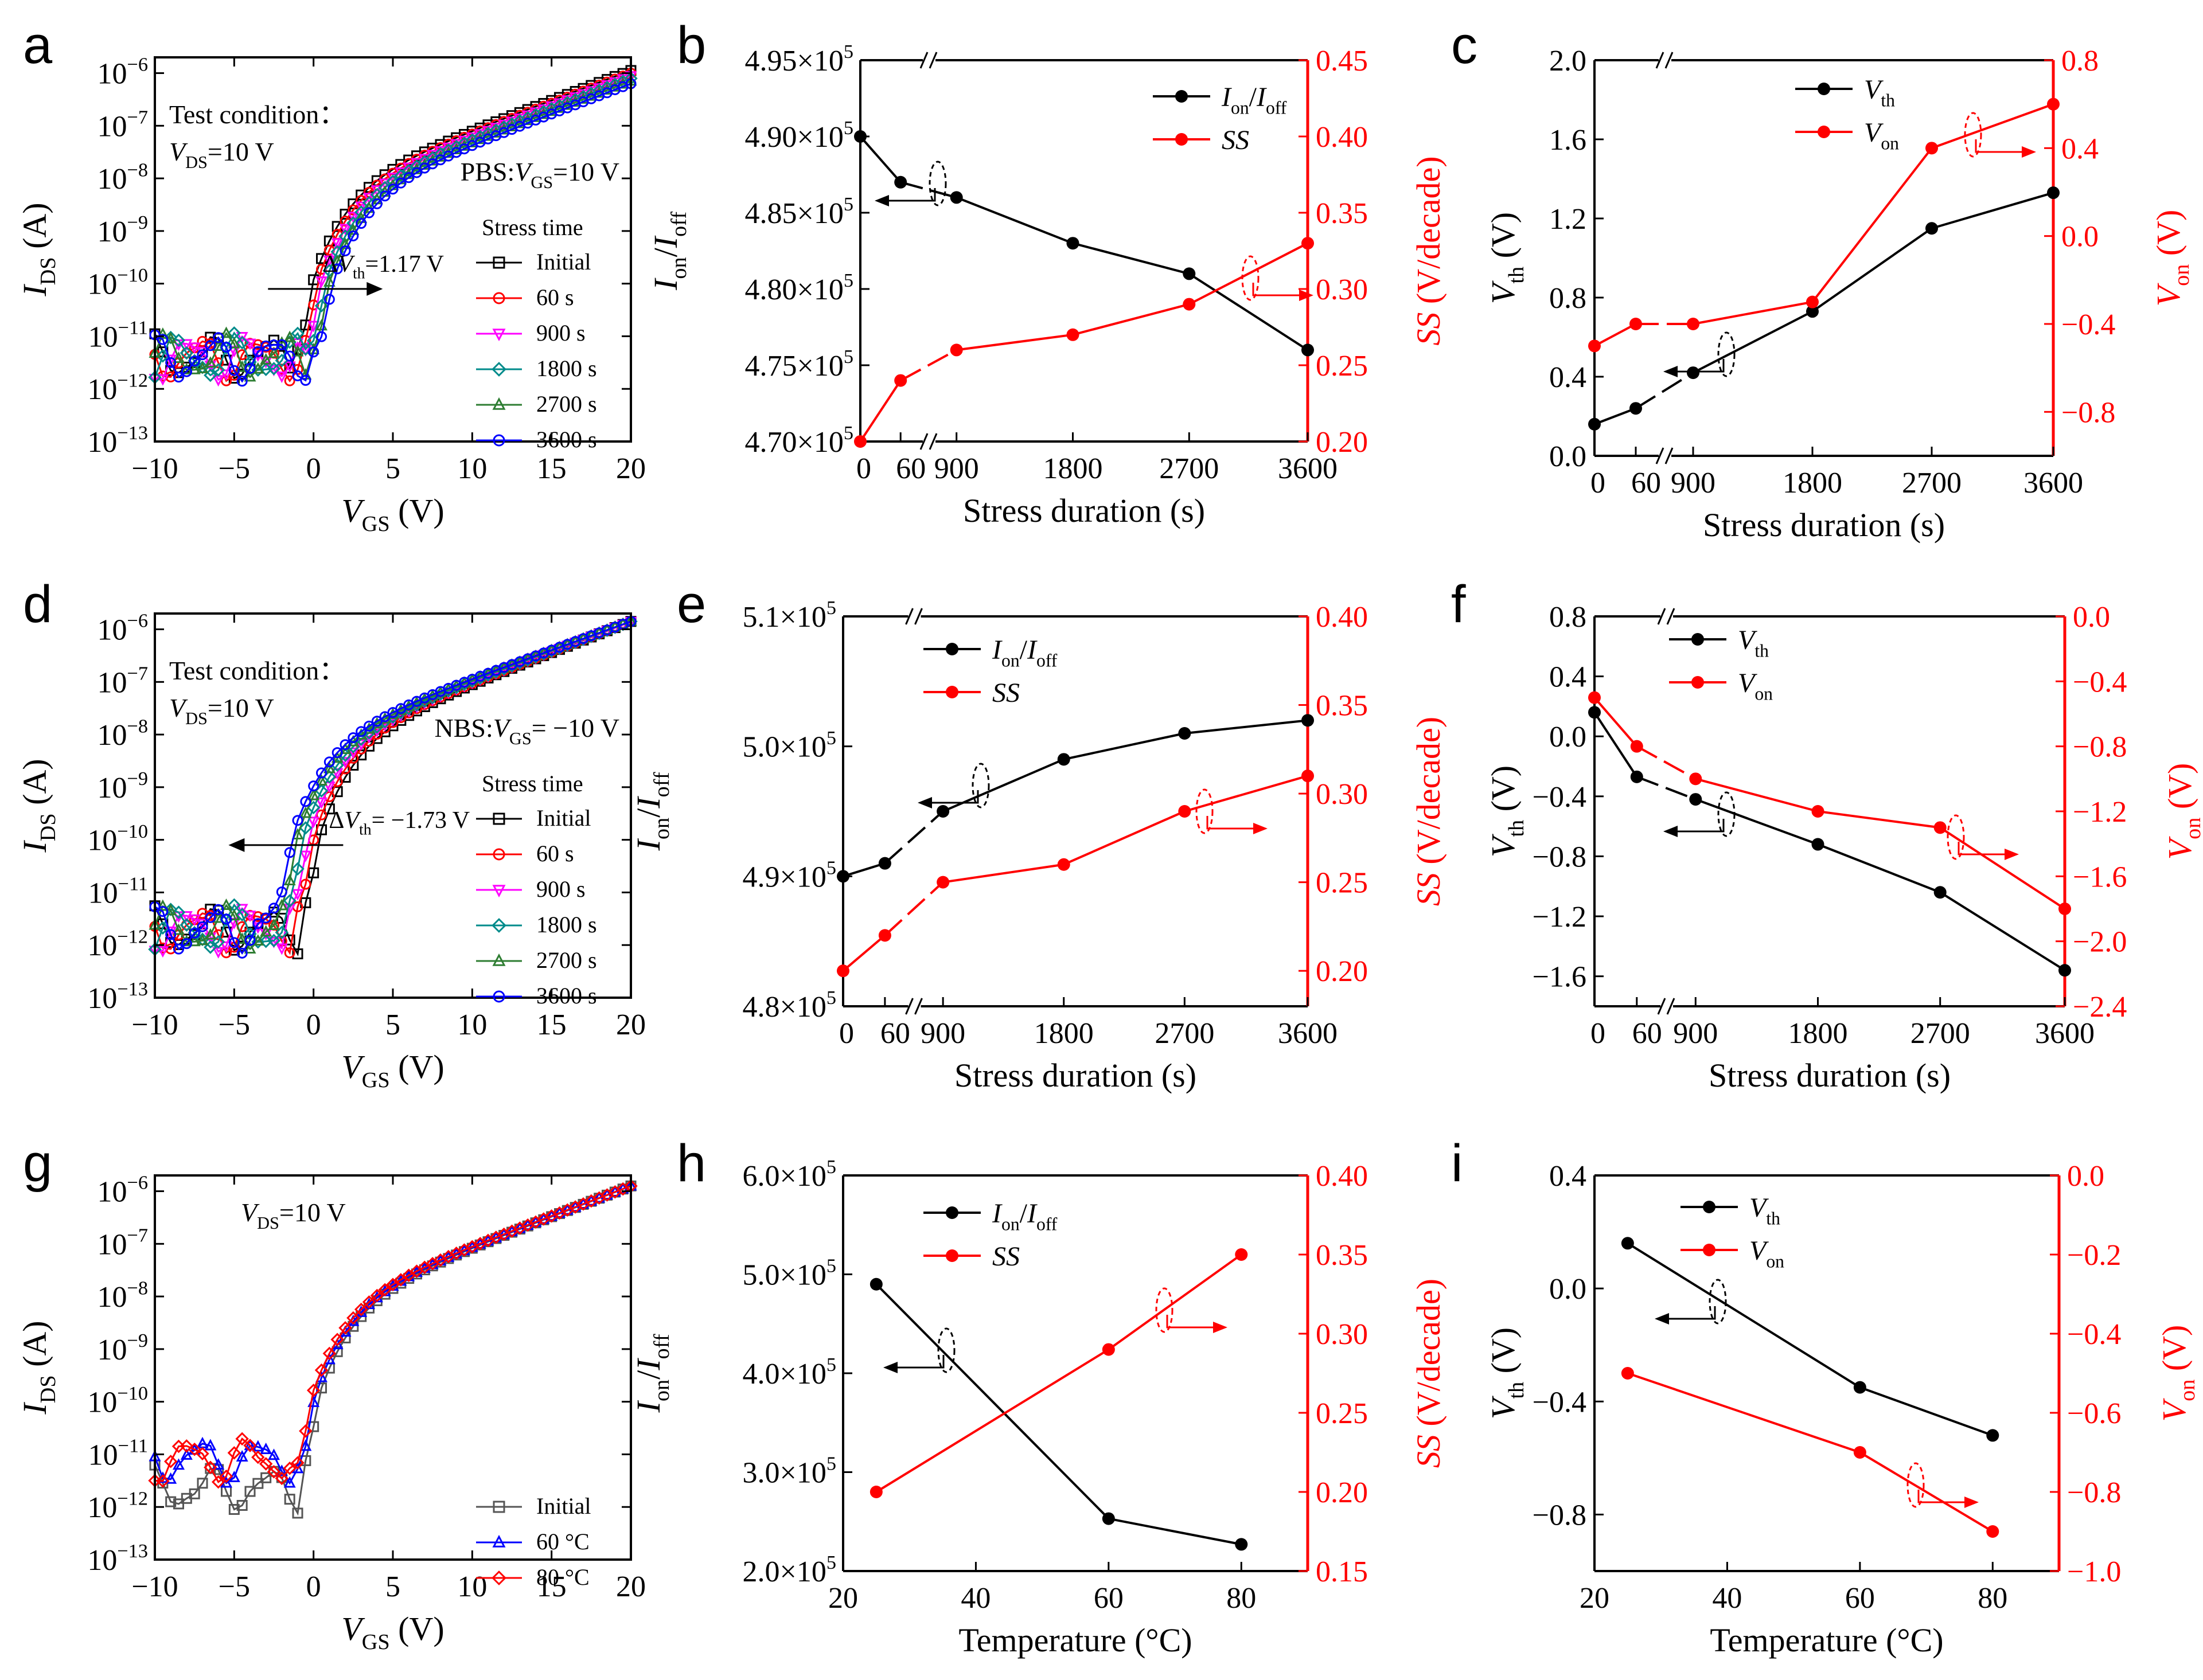  I want to click on text-segment: off, so click(1047, 1224).